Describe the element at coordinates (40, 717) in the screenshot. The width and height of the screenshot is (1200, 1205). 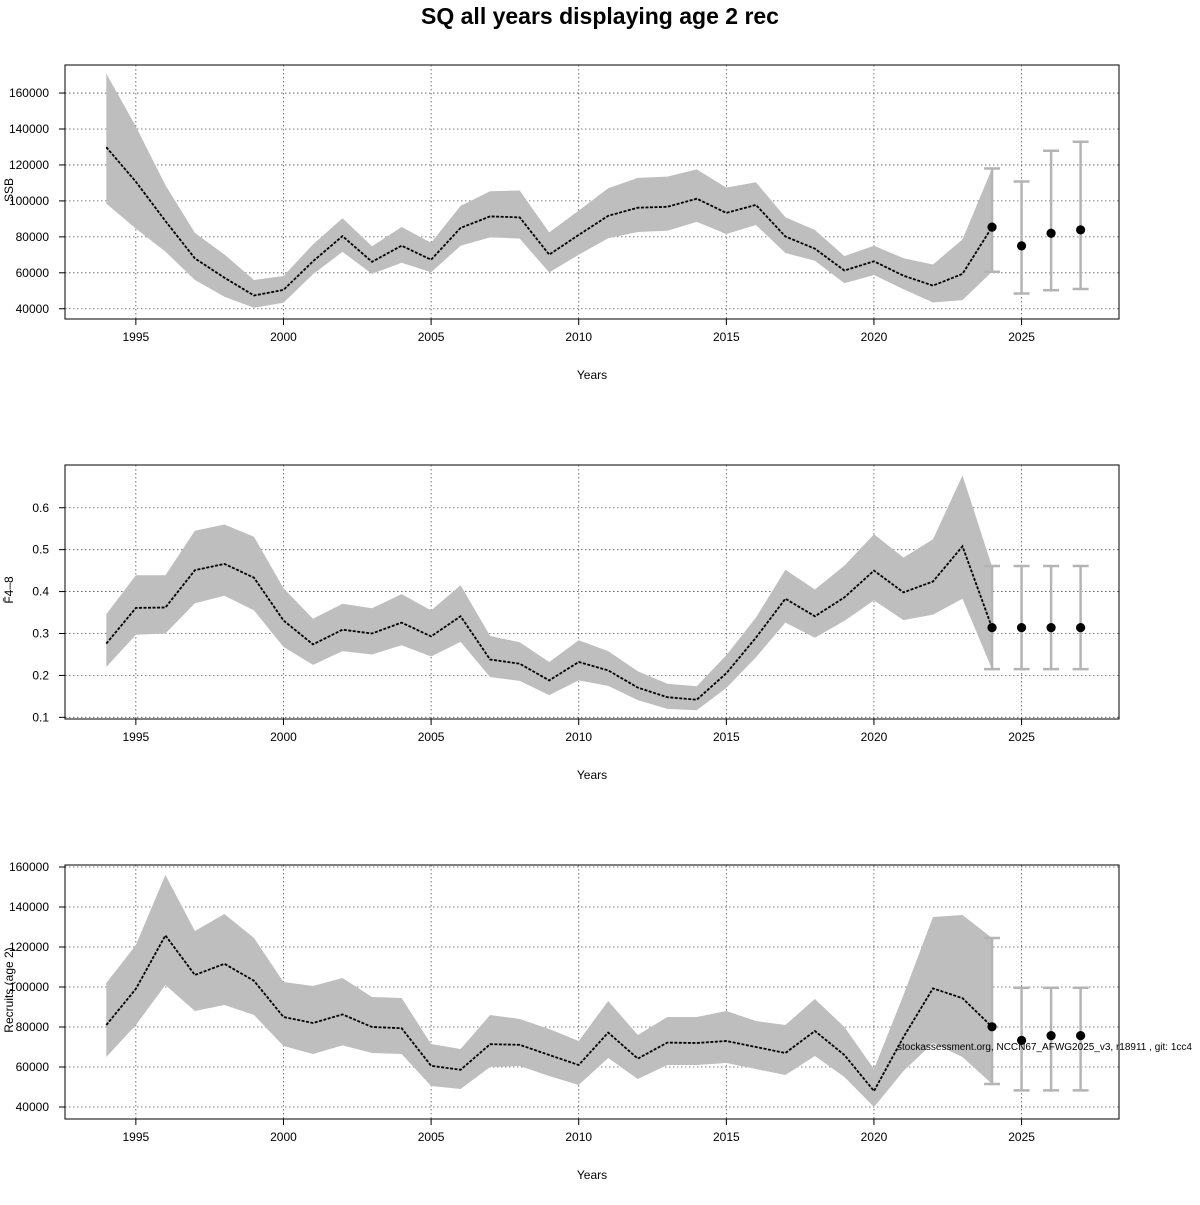
I see `y-tick-label: 0.1` at that location.